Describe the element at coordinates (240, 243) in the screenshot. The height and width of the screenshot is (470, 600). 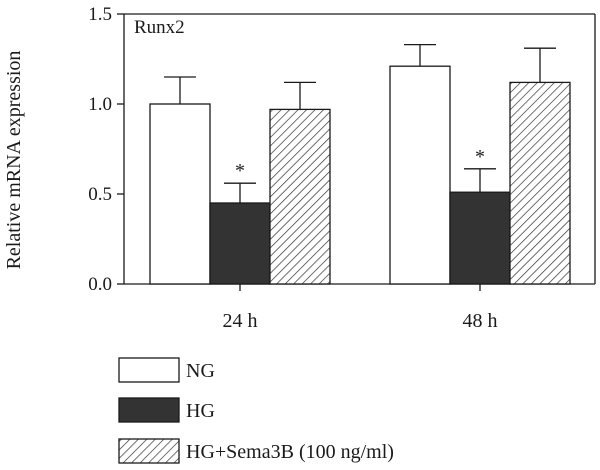
I see `bar-hg-24h` at that location.